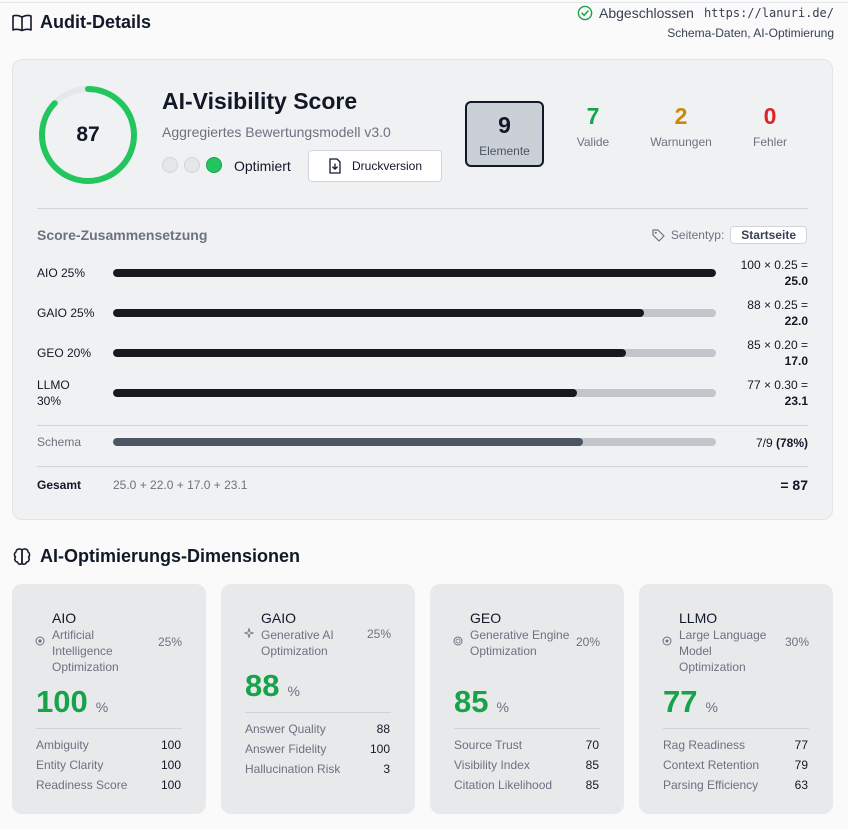 The height and width of the screenshot is (829, 848). Describe the element at coordinates (526, 745) in the screenshot. I see `metric-row: Source Trust 70` at that location.